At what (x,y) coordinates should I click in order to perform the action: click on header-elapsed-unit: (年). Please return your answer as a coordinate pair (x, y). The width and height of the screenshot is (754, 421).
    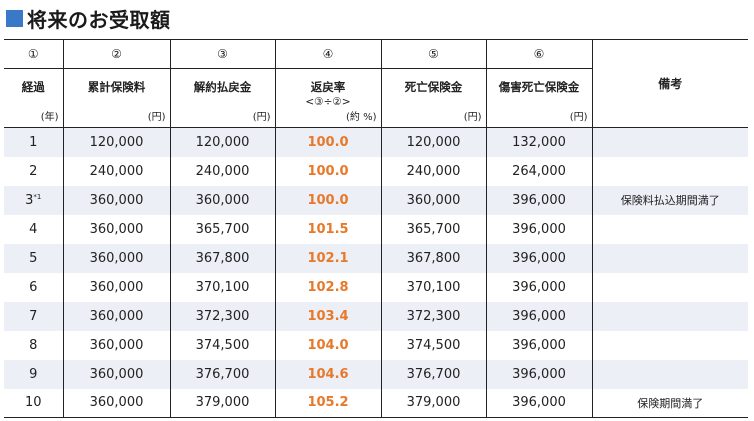
    Looking at the image, I should click on (49, 117).